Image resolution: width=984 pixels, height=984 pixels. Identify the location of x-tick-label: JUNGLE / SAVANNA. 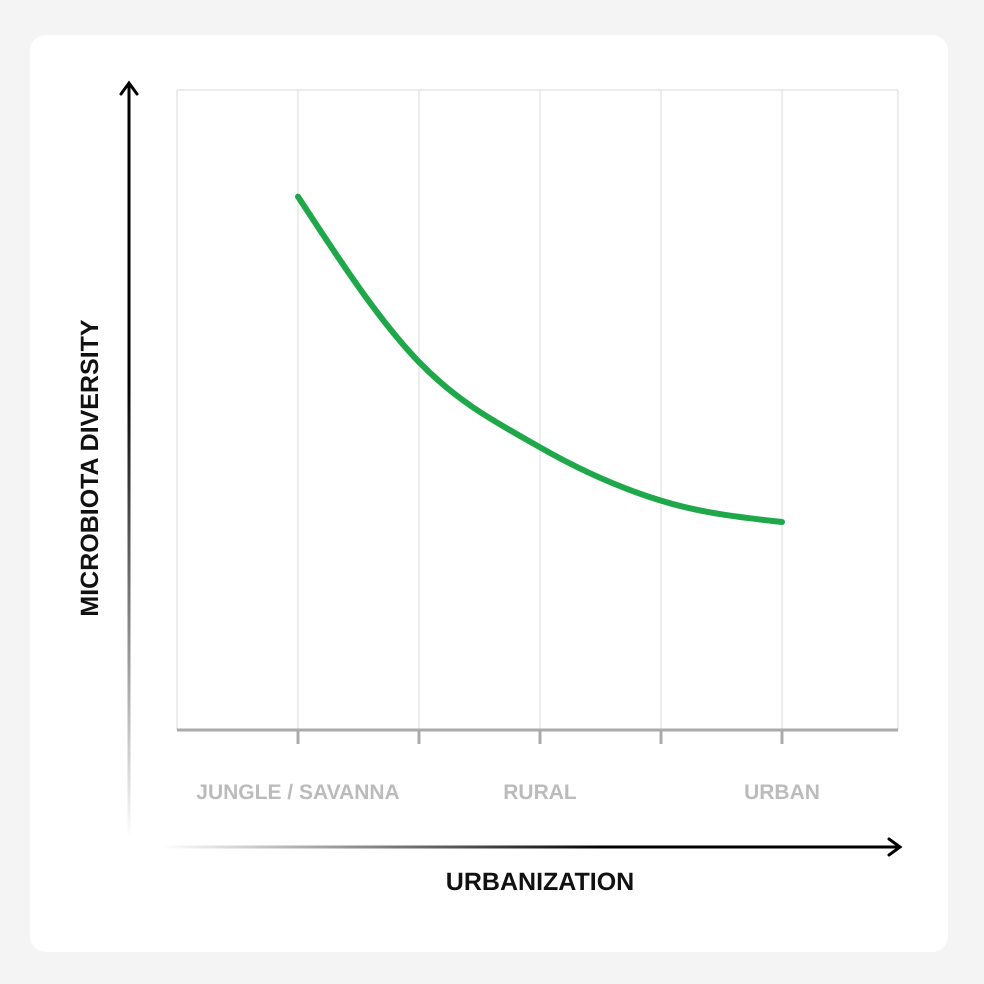
(298, 792).